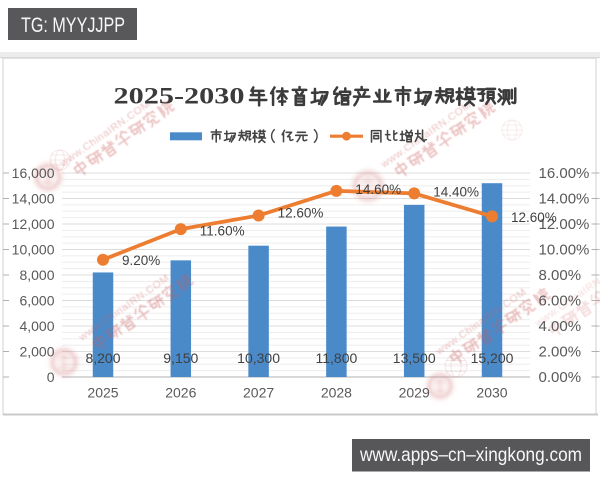 Image resolution: width=600 pixels, height=485 pixels. What do you see at coordinates (560, 352) in the screenshot?
I see `svg-text: 2.00%` at bounding box center [560, 352].